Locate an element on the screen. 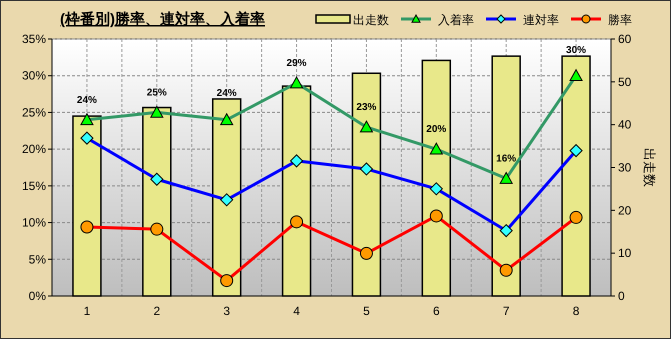 Image resolution: width=671 pixels, height=339 pixels. x-tick-label: 6 is located at coordinates (436, 311).